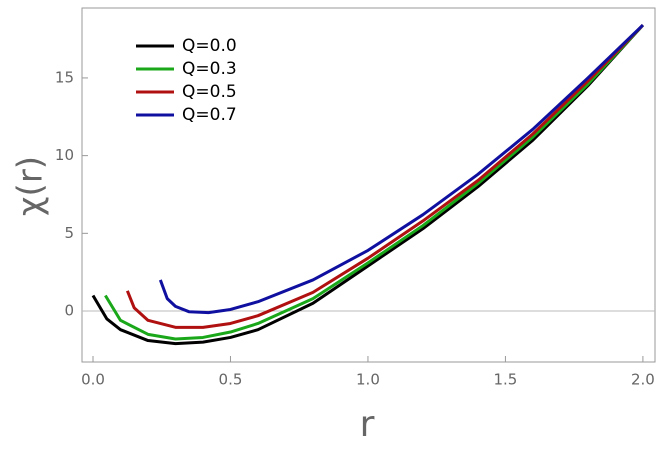 The width and height of the screenshot is (664, 449). I want to click on x-tick-label: 0.5, so click(231, 380).